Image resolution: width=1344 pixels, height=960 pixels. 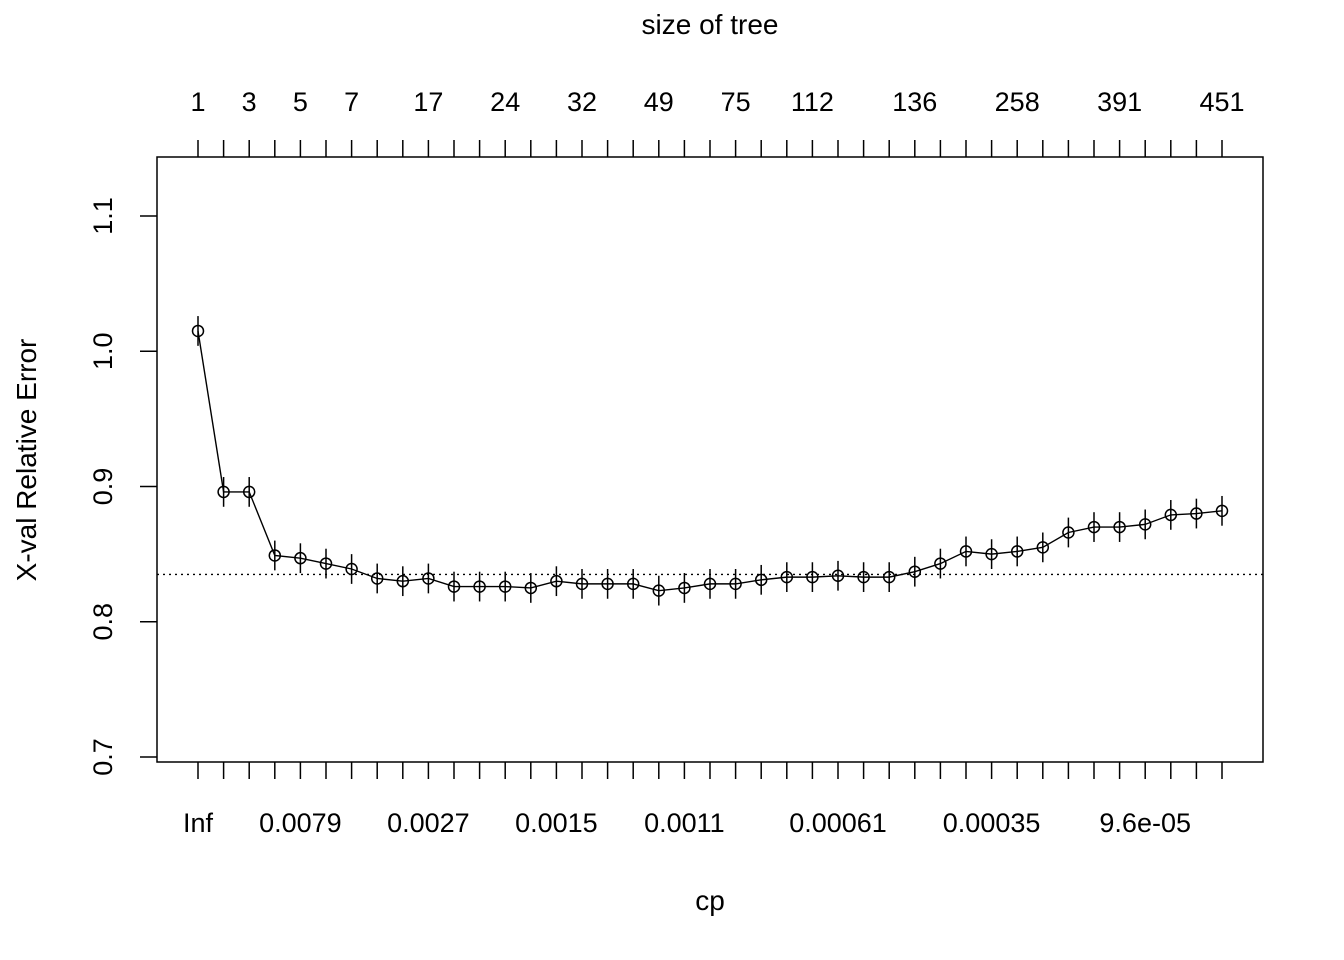 I want to click on y-tick-label: 0.8, so click(x=103, y=622).